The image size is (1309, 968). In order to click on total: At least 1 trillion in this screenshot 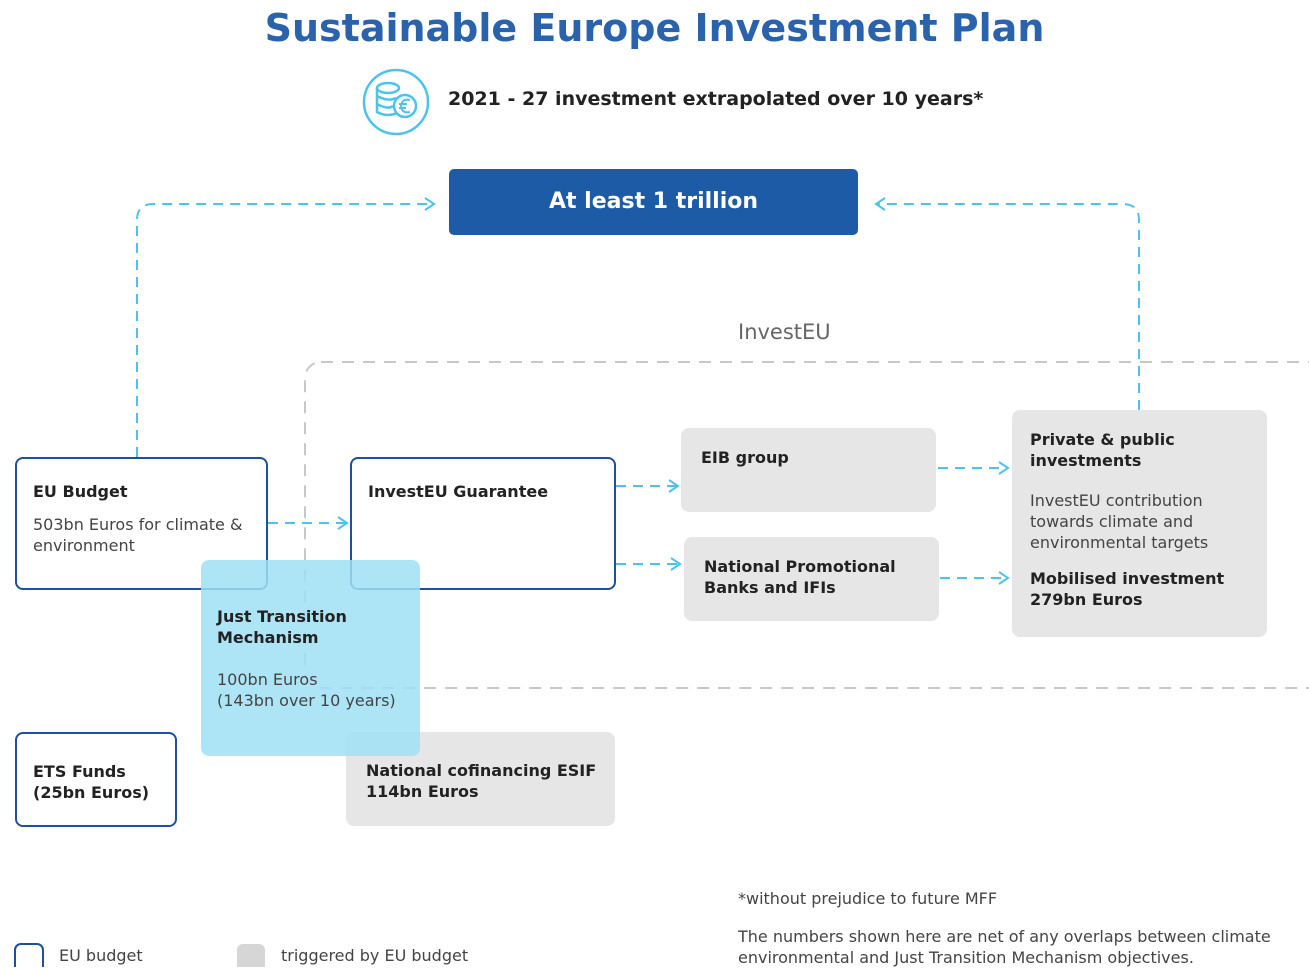, I will do `click(653, 201)`.